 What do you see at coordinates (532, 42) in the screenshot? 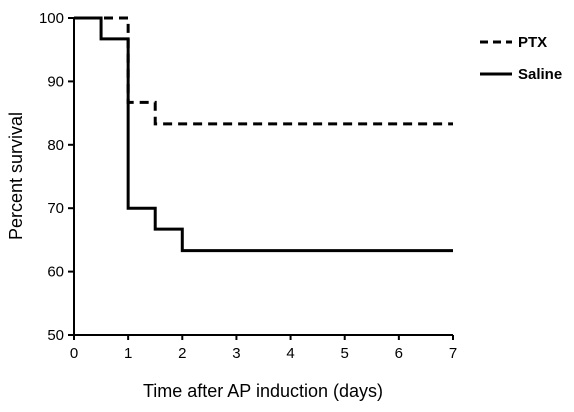
I see `legend-label-ptx: PTX` at bounding box center [532, 42].